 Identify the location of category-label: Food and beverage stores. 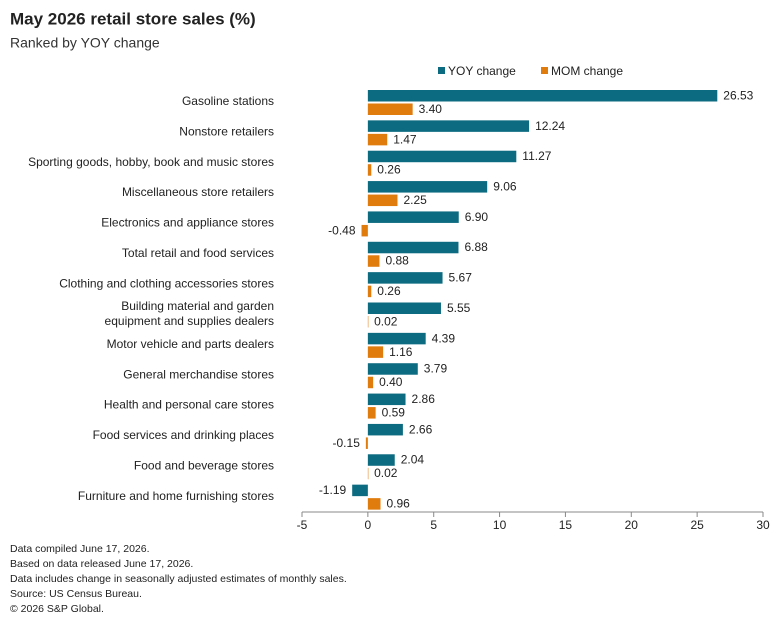
(204, 465).